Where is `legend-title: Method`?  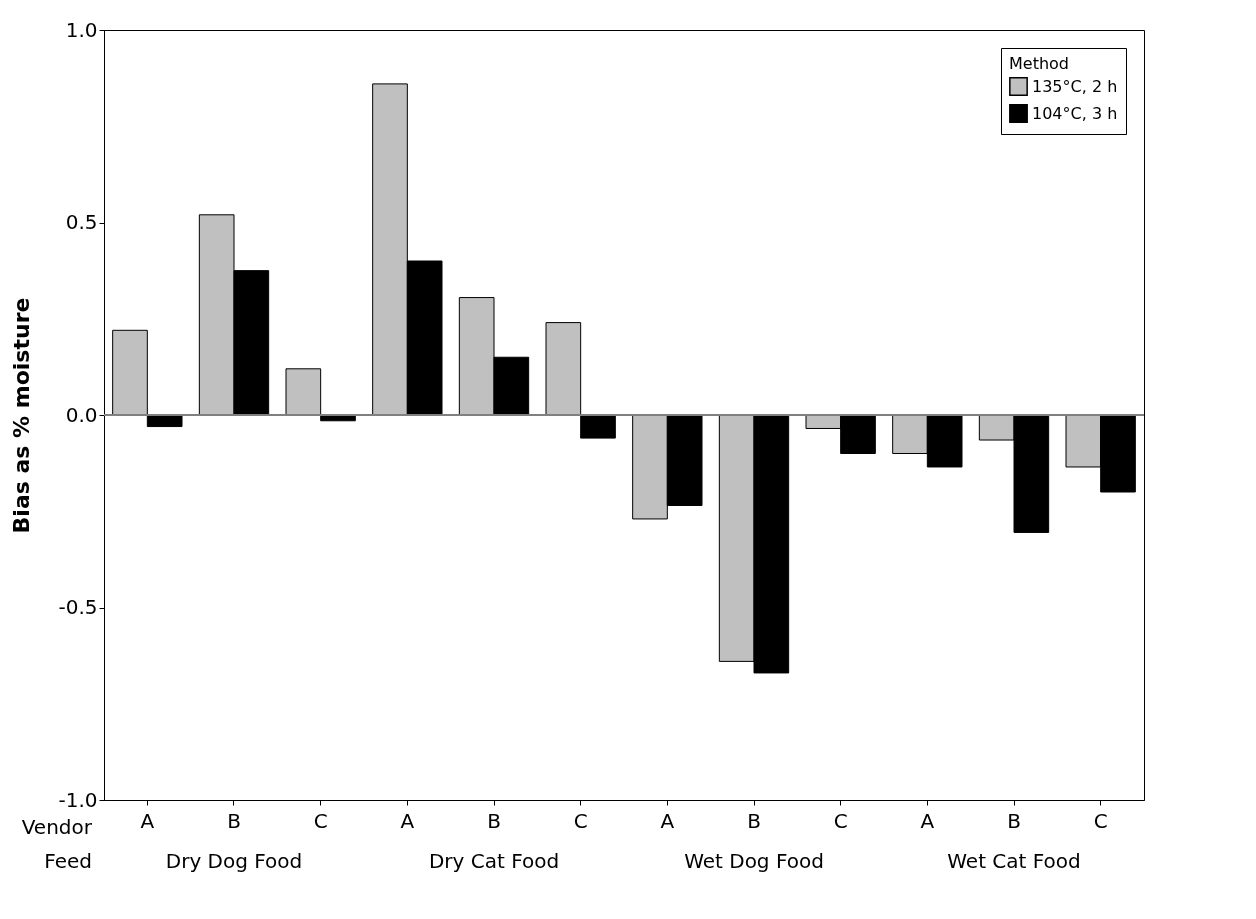 legend-title: Method is located at coordinates (1039, 63).